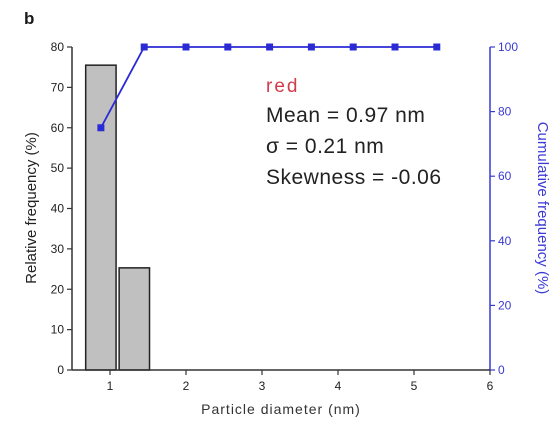 This screenshot has width=551, height=432. What do you see at coordinates (542, 208) in the screenshot?
I see `y2-axis-label: Cumulative frequency (%)` at bounding box center [542, 208].